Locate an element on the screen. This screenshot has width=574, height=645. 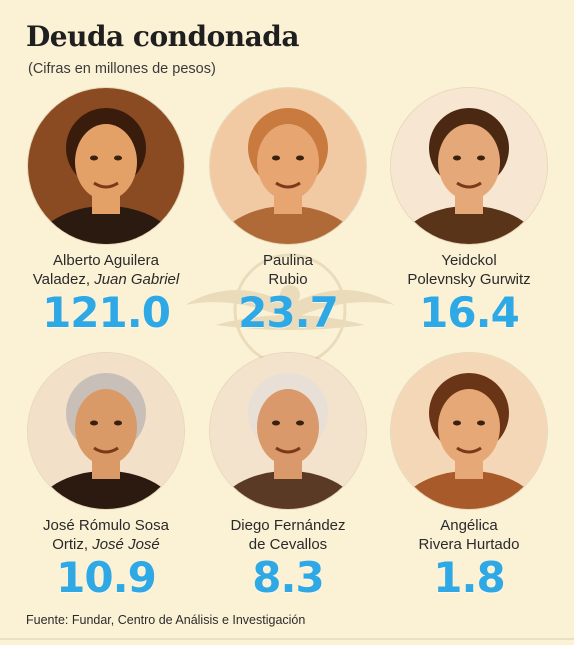
person-name-line1: Angélica is located at coordinates (469, 525).